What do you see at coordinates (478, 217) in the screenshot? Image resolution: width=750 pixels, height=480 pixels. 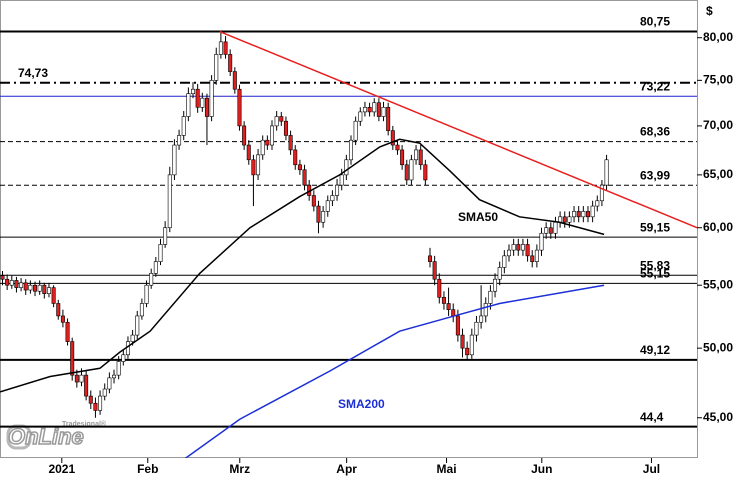 I see `sma50-label: SMA50` at bounding box center [478, 217].